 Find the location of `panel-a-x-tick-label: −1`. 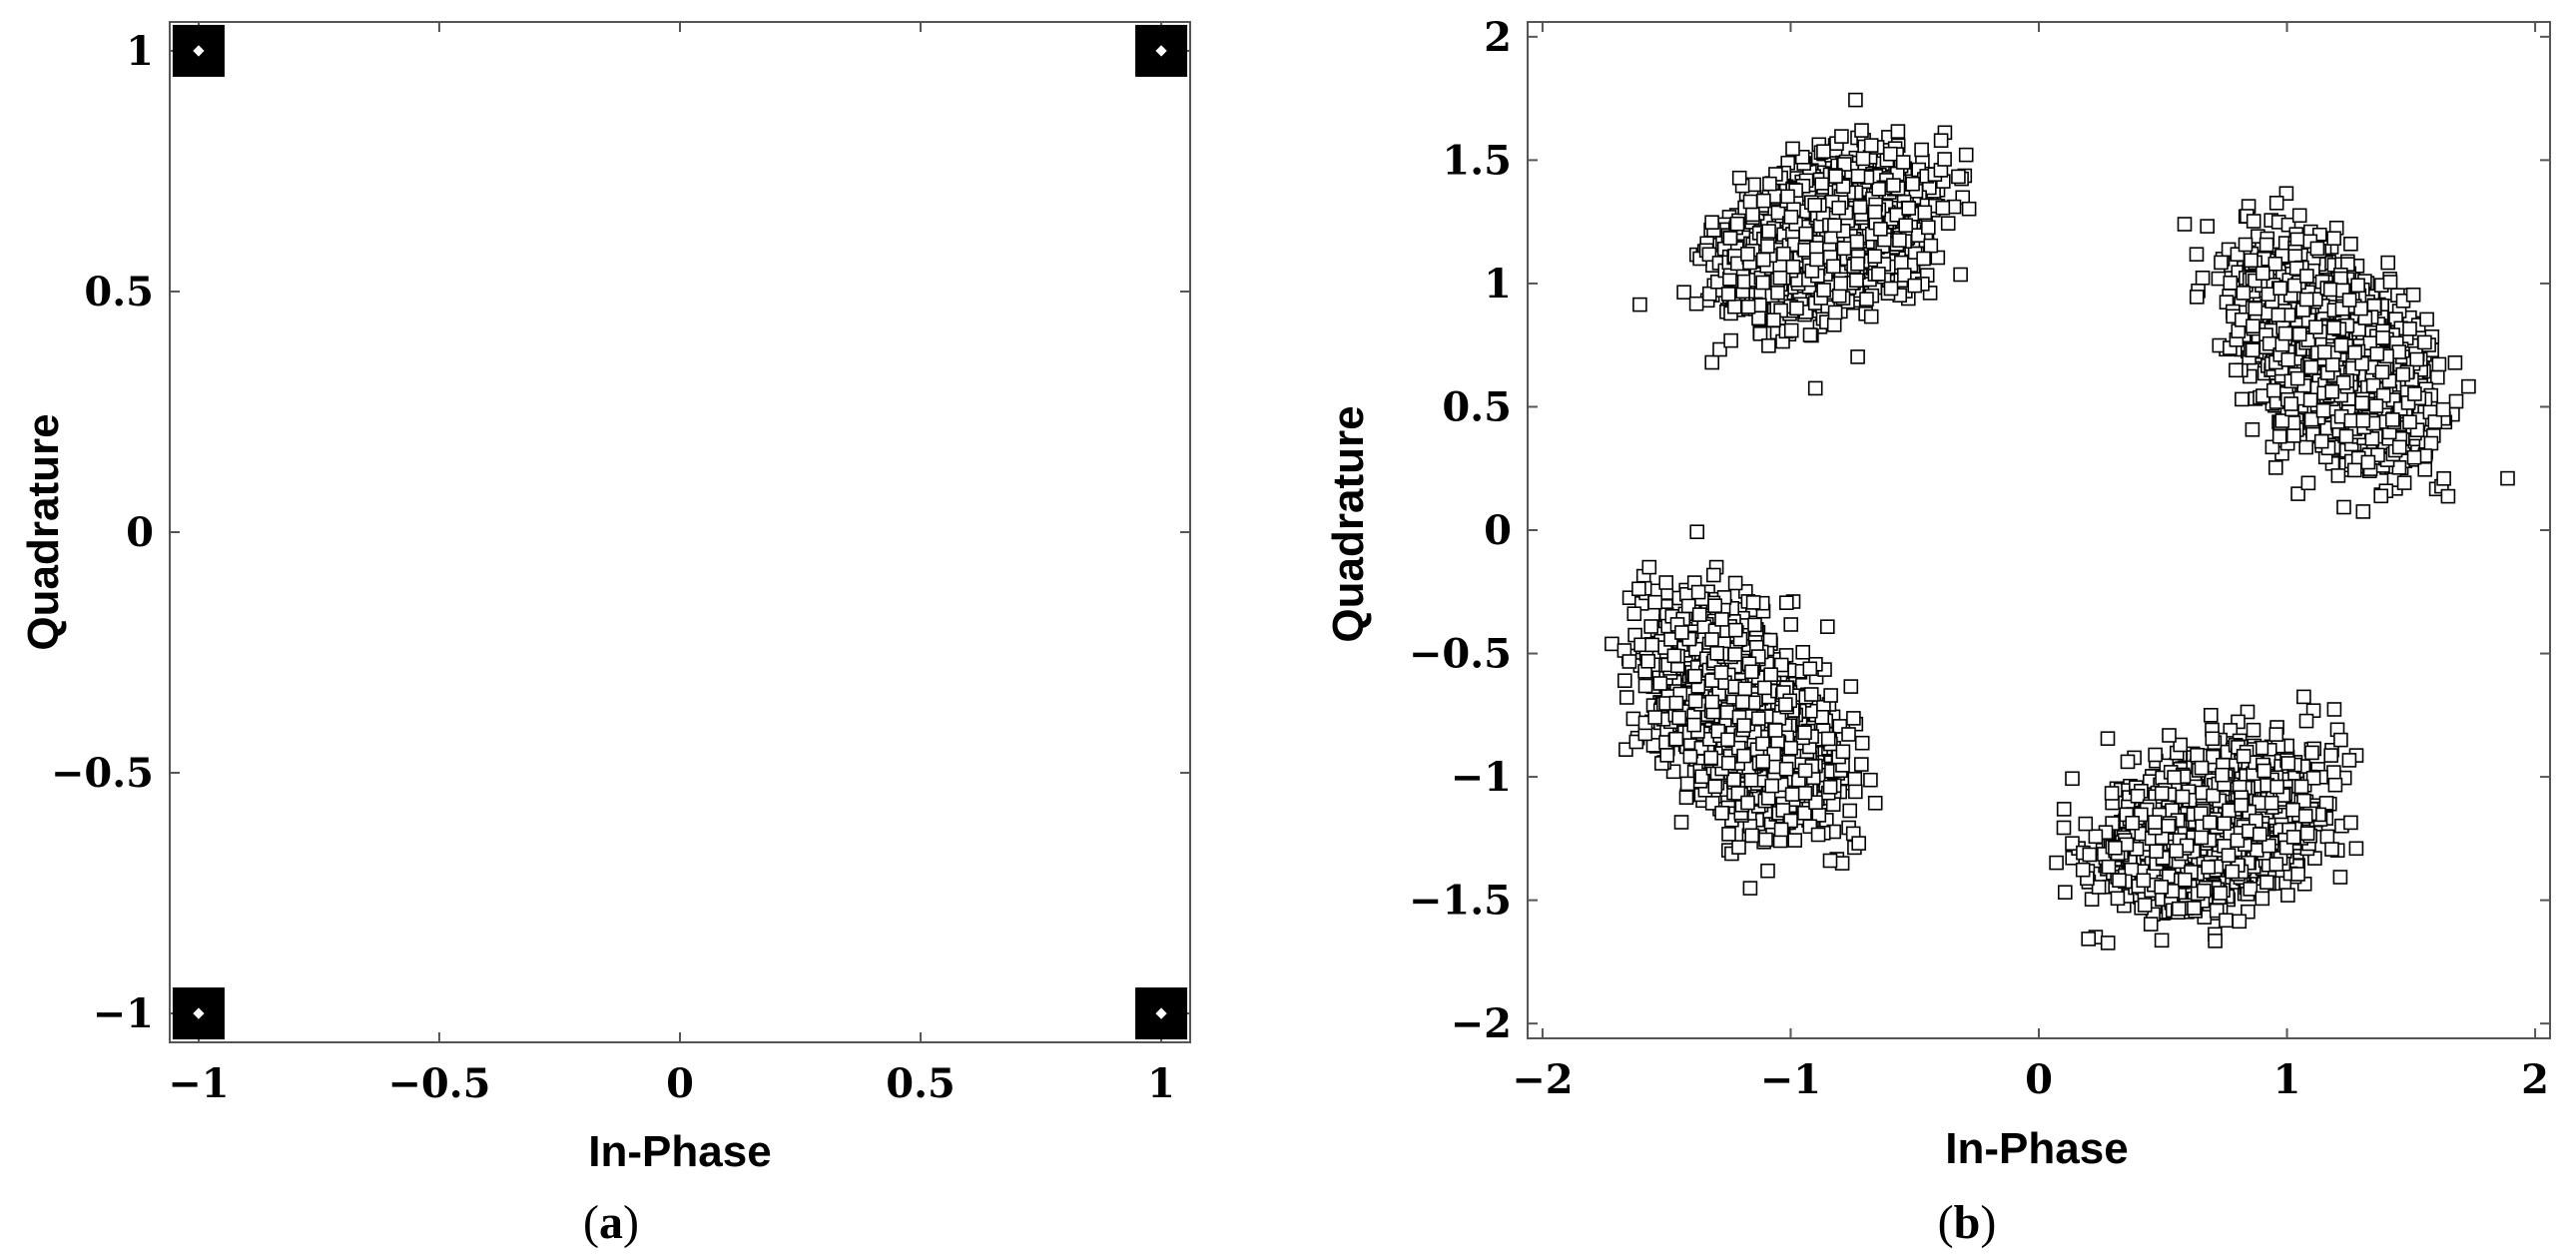

panel-a-x-tick-label: −1 is located at coordinates (198, 1083).